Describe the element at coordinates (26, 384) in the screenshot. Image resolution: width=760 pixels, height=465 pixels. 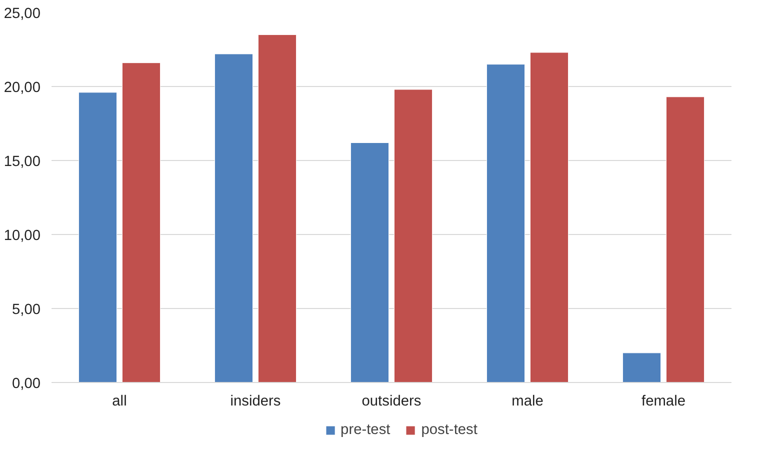
I see `y-tick-label: 0,00` at that location.